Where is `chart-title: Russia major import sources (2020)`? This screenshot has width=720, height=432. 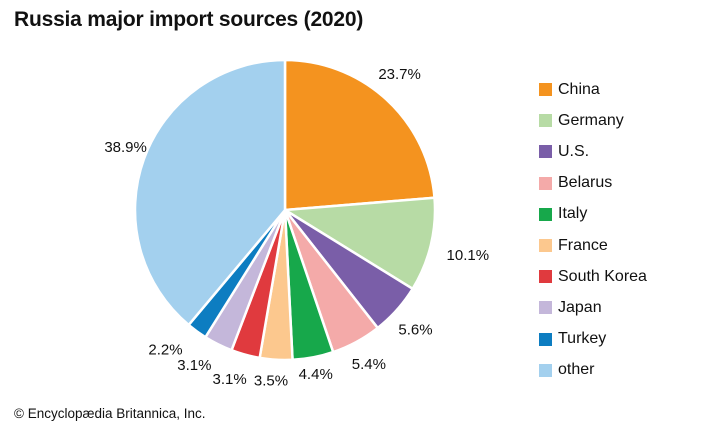
chart-title: Russia major import sources (2020) is located at coordinates (189, 19).